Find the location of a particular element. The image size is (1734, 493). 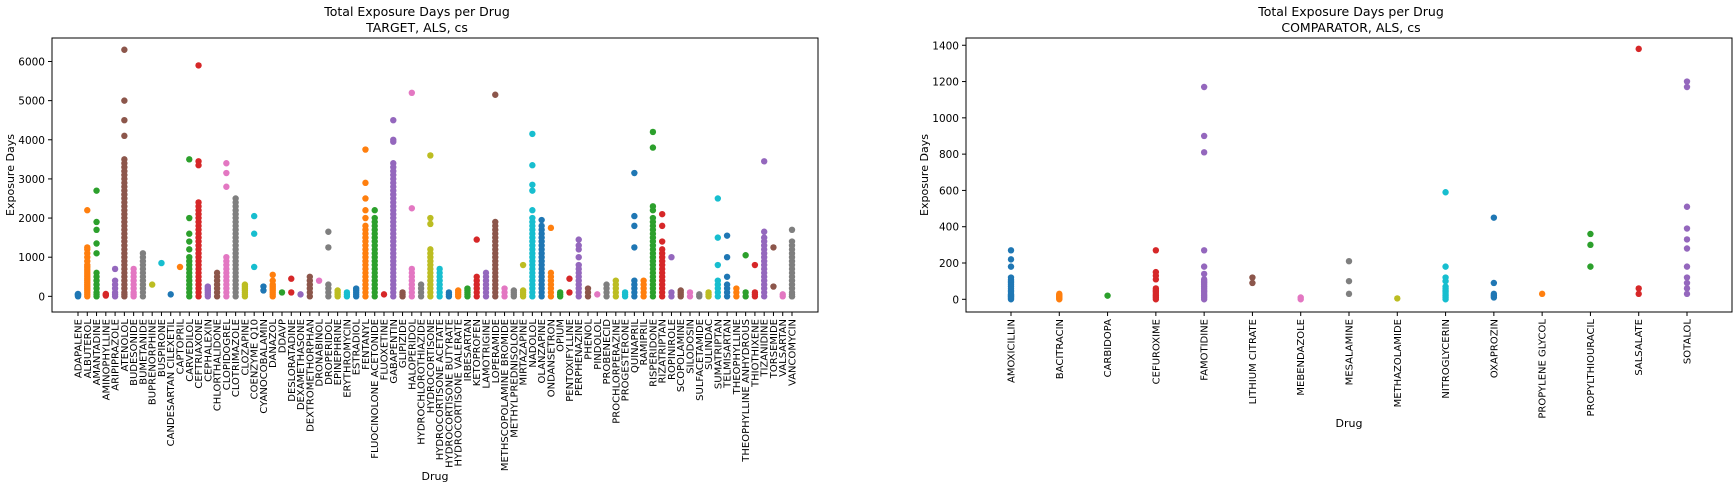

left-y-tick-label: 4000 is located at coordinates (31, 141).